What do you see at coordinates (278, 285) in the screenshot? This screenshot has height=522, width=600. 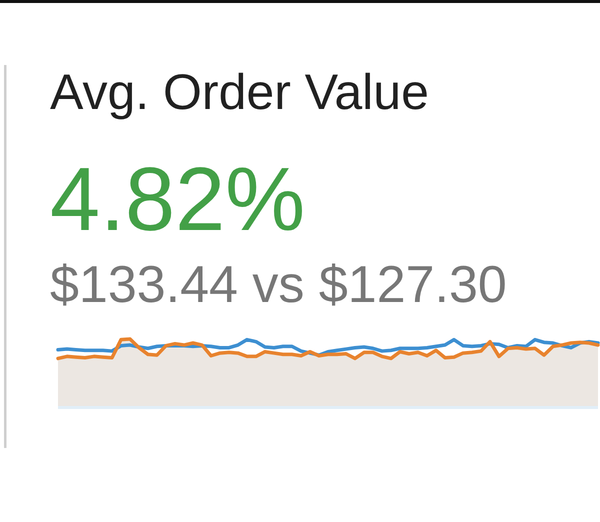 I see `text: $133.44 vs $127.30` at bounding box center [278, 285].